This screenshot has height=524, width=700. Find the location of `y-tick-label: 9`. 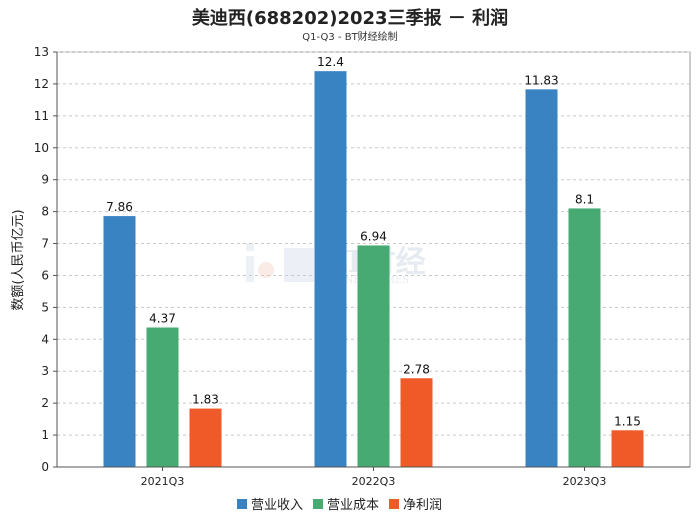

y-tick-label: 9 is located at coordinates (45, 180).